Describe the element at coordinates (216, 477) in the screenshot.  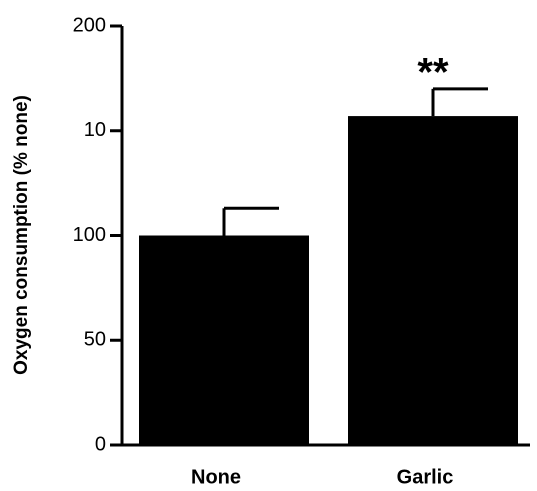
I see `x-tick-label: None` at that location.